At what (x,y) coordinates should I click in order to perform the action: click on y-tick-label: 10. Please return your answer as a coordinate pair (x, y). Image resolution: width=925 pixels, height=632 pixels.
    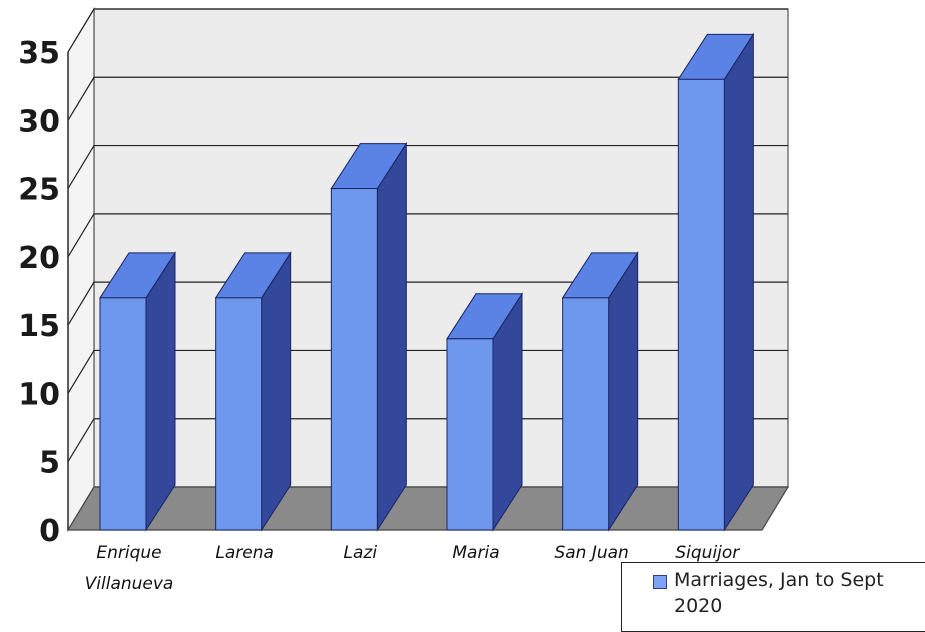
    Looking at the image, I should click on (39, 394).